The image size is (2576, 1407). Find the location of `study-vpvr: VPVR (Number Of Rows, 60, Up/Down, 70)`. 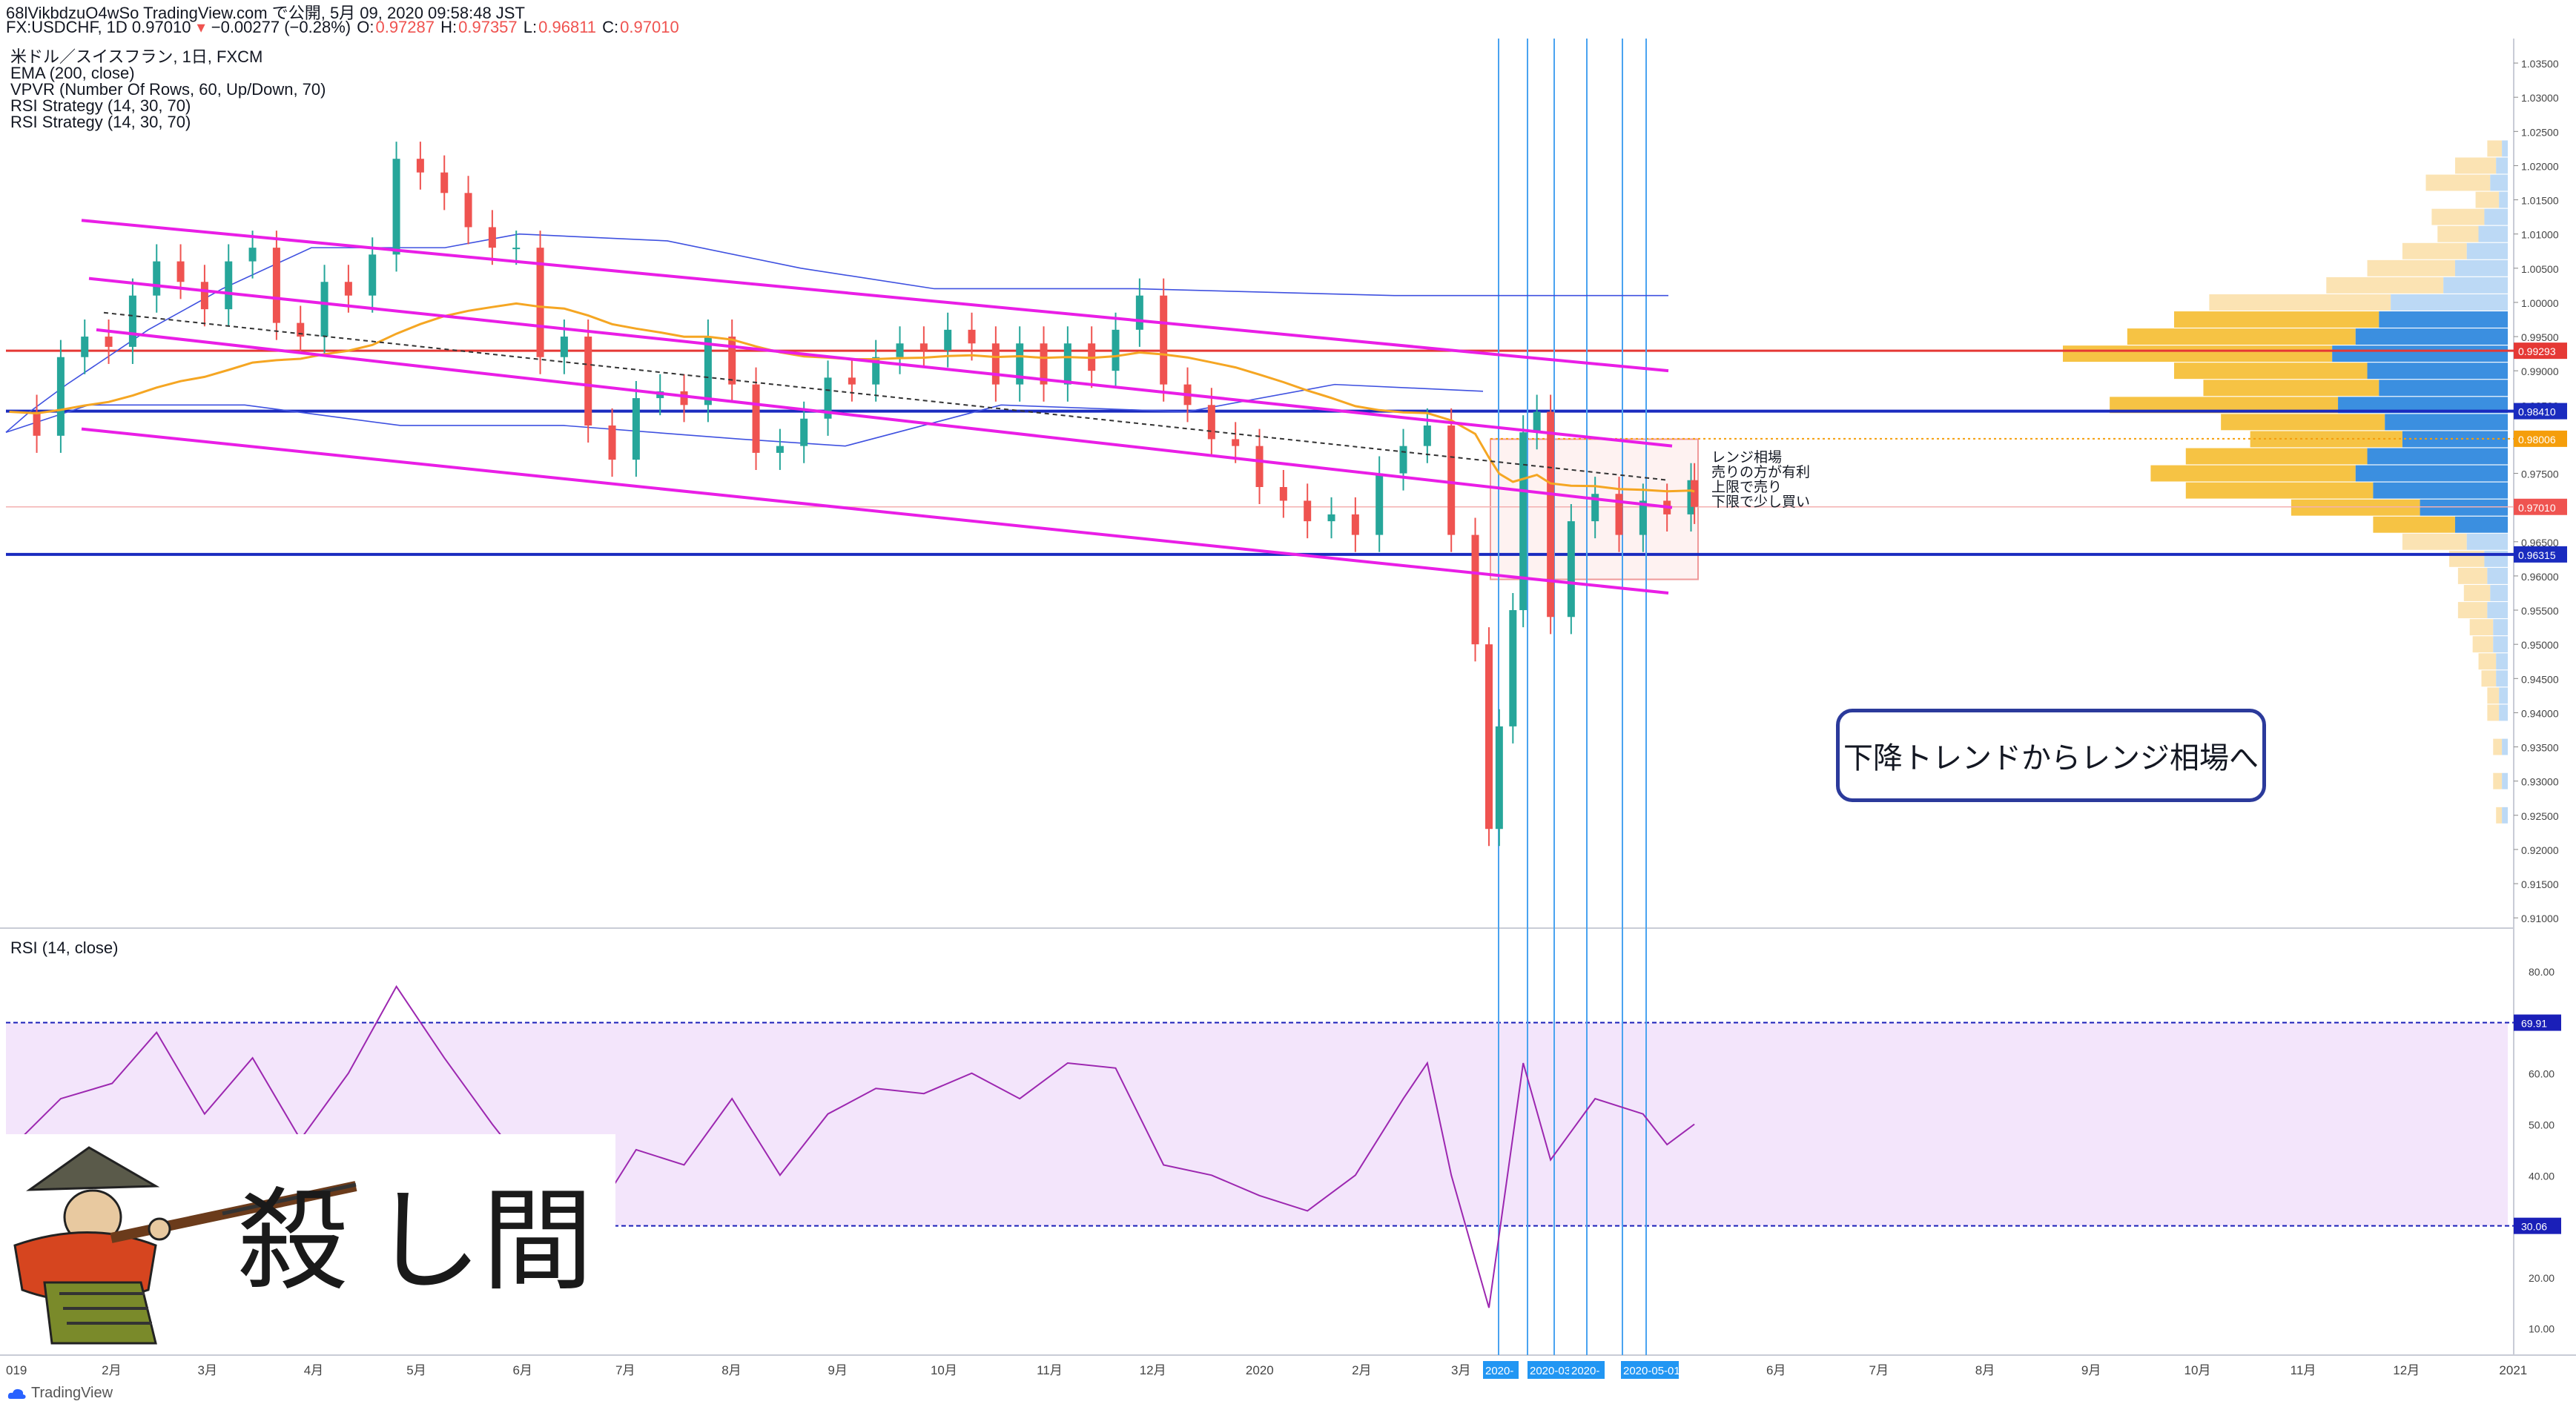

study-vpvr: VPVR (Number Of Rows, 60, Up/Down, 70) is located at coordinates (168, 89).